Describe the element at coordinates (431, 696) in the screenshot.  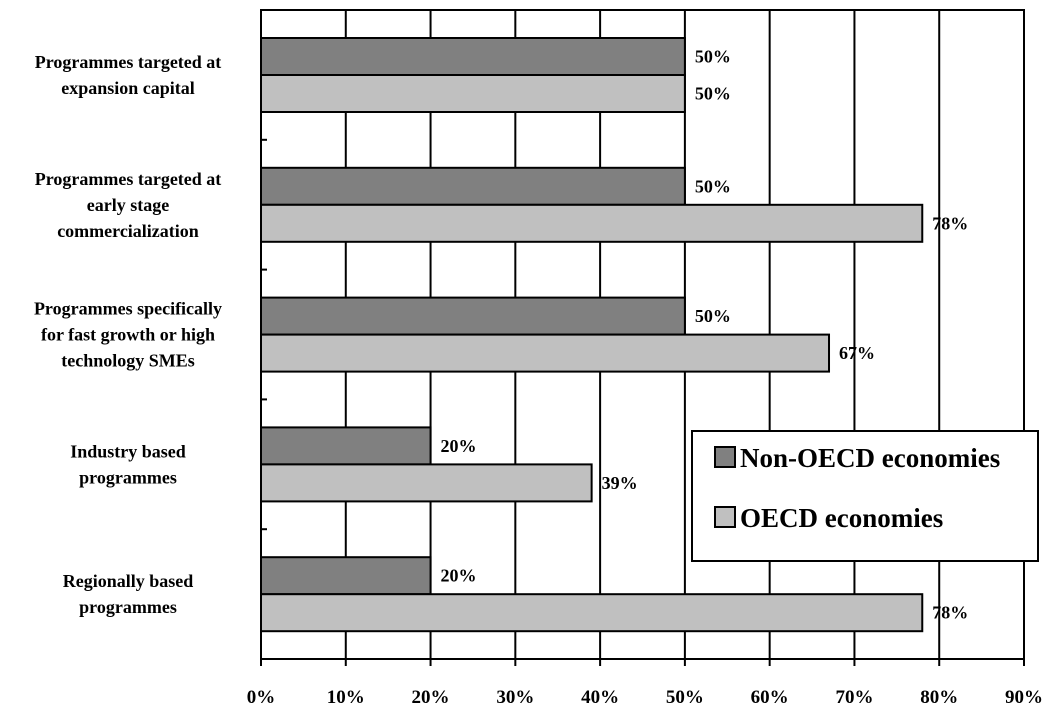
I see `x-tick-label: 20%` at that location.